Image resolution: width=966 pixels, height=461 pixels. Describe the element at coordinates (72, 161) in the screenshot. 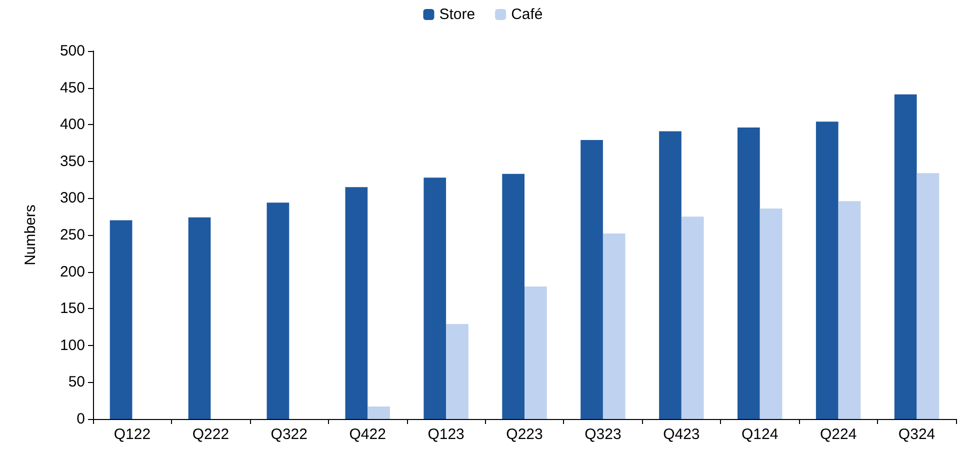

I see `y-tick-label: 350` at that location.